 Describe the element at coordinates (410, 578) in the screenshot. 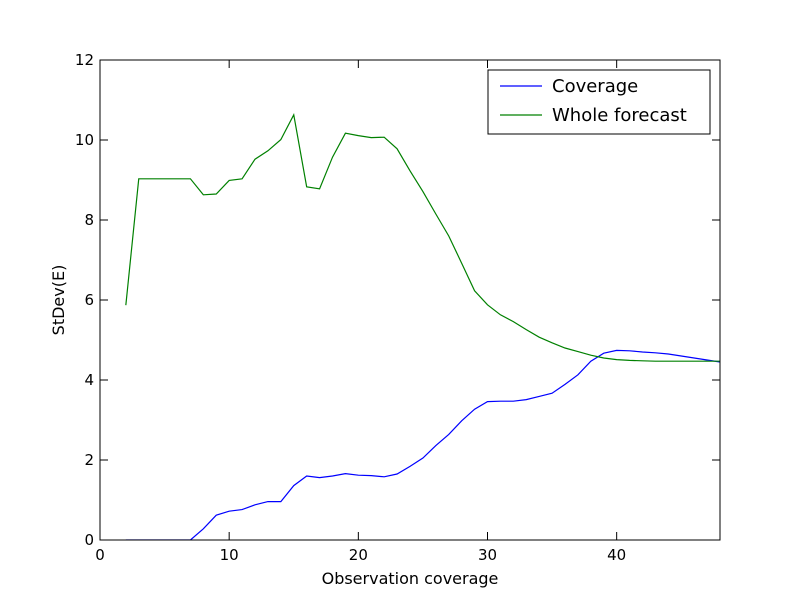

I see `x-axis-label: Observation coverage` at that location.